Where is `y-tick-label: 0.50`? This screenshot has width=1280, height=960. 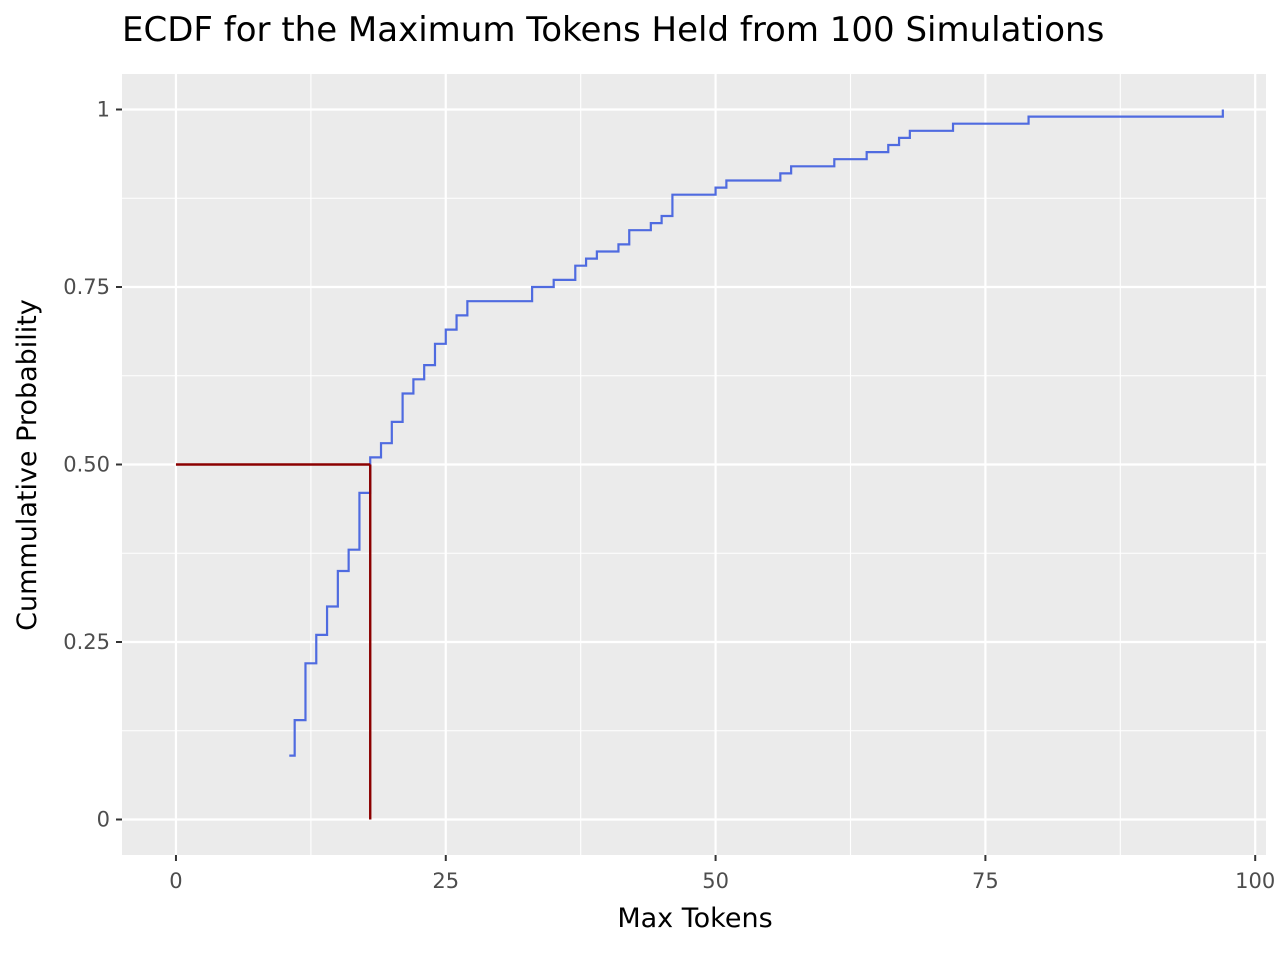 y-tick-label: 0.50 is located at coordinates (86, 465).